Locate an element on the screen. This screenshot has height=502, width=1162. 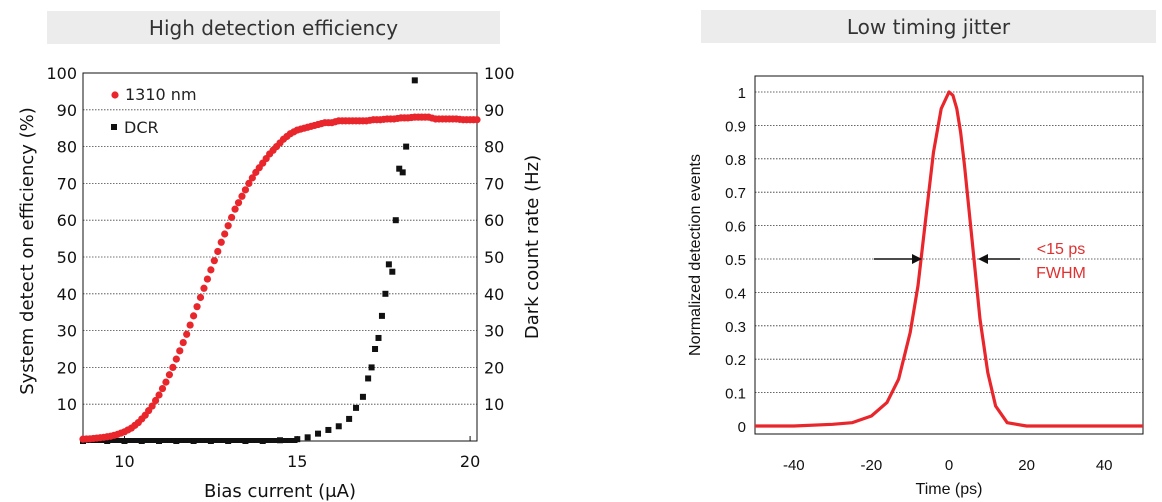
y-tick-label: 1 is located at coordinates (742, 93).